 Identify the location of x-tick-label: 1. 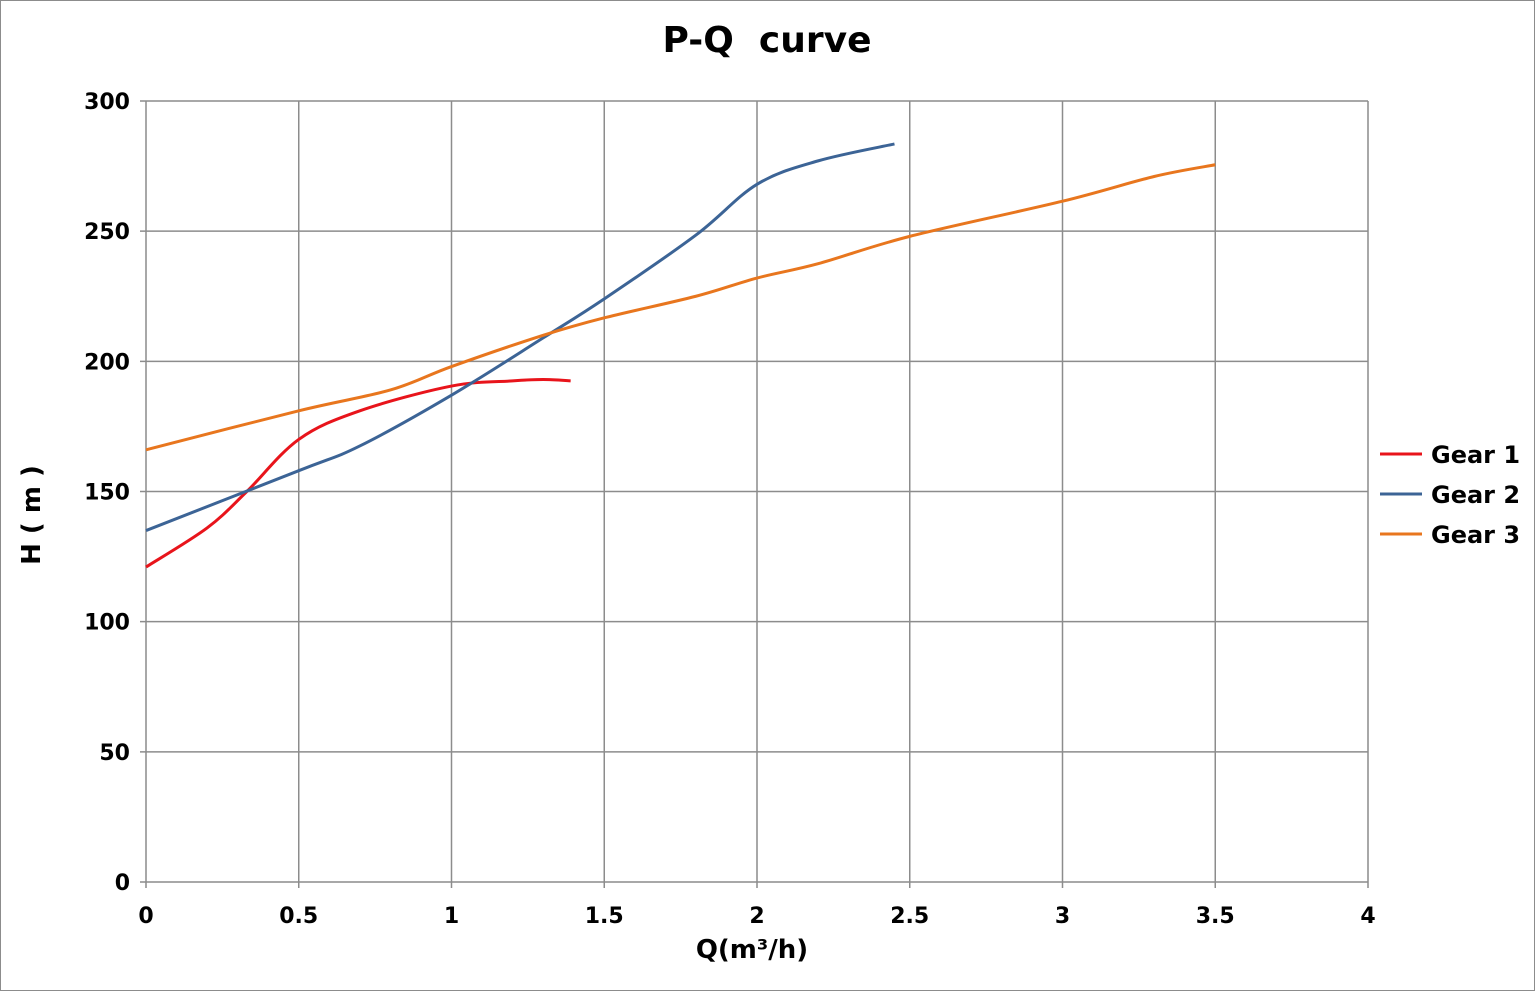
(451, 916).